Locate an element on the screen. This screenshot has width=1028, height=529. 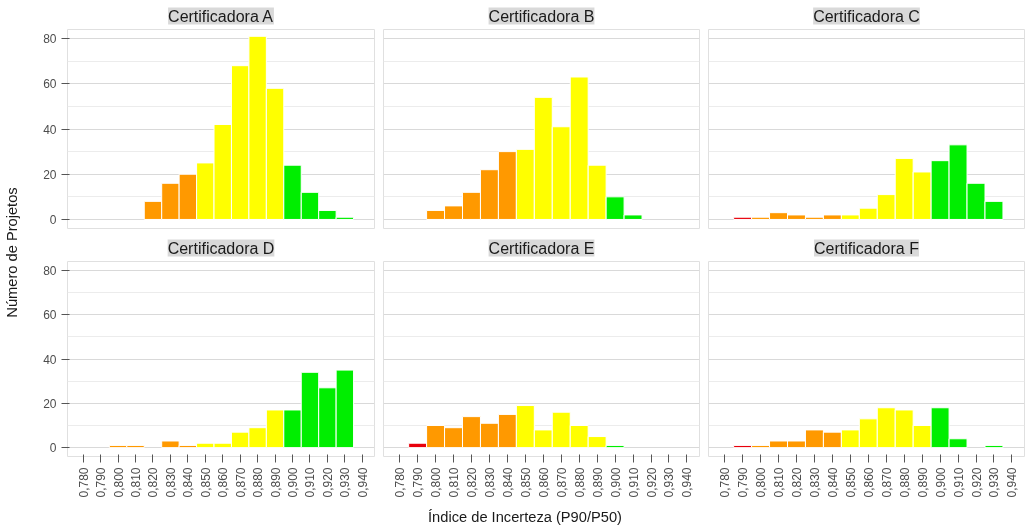
chart-title: Certificadora C is located at coordinates (866, 16).